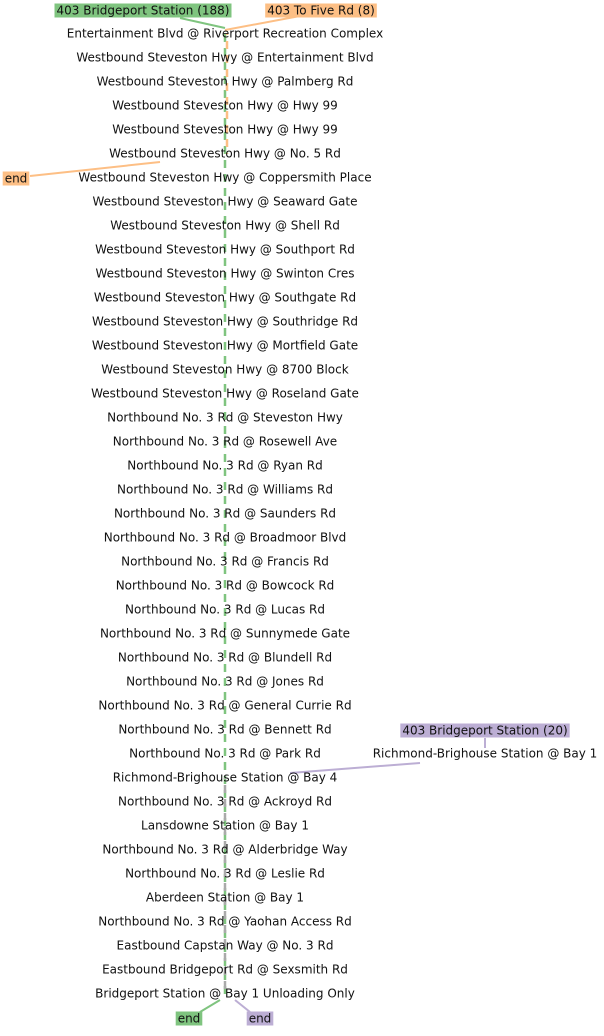  What do you see at coordinates (225, 922) in the screenshot?
I see `stop-label: Northbound No. 3 Rd @ Yaohan Access Rd` at bounding box center [225, 922].